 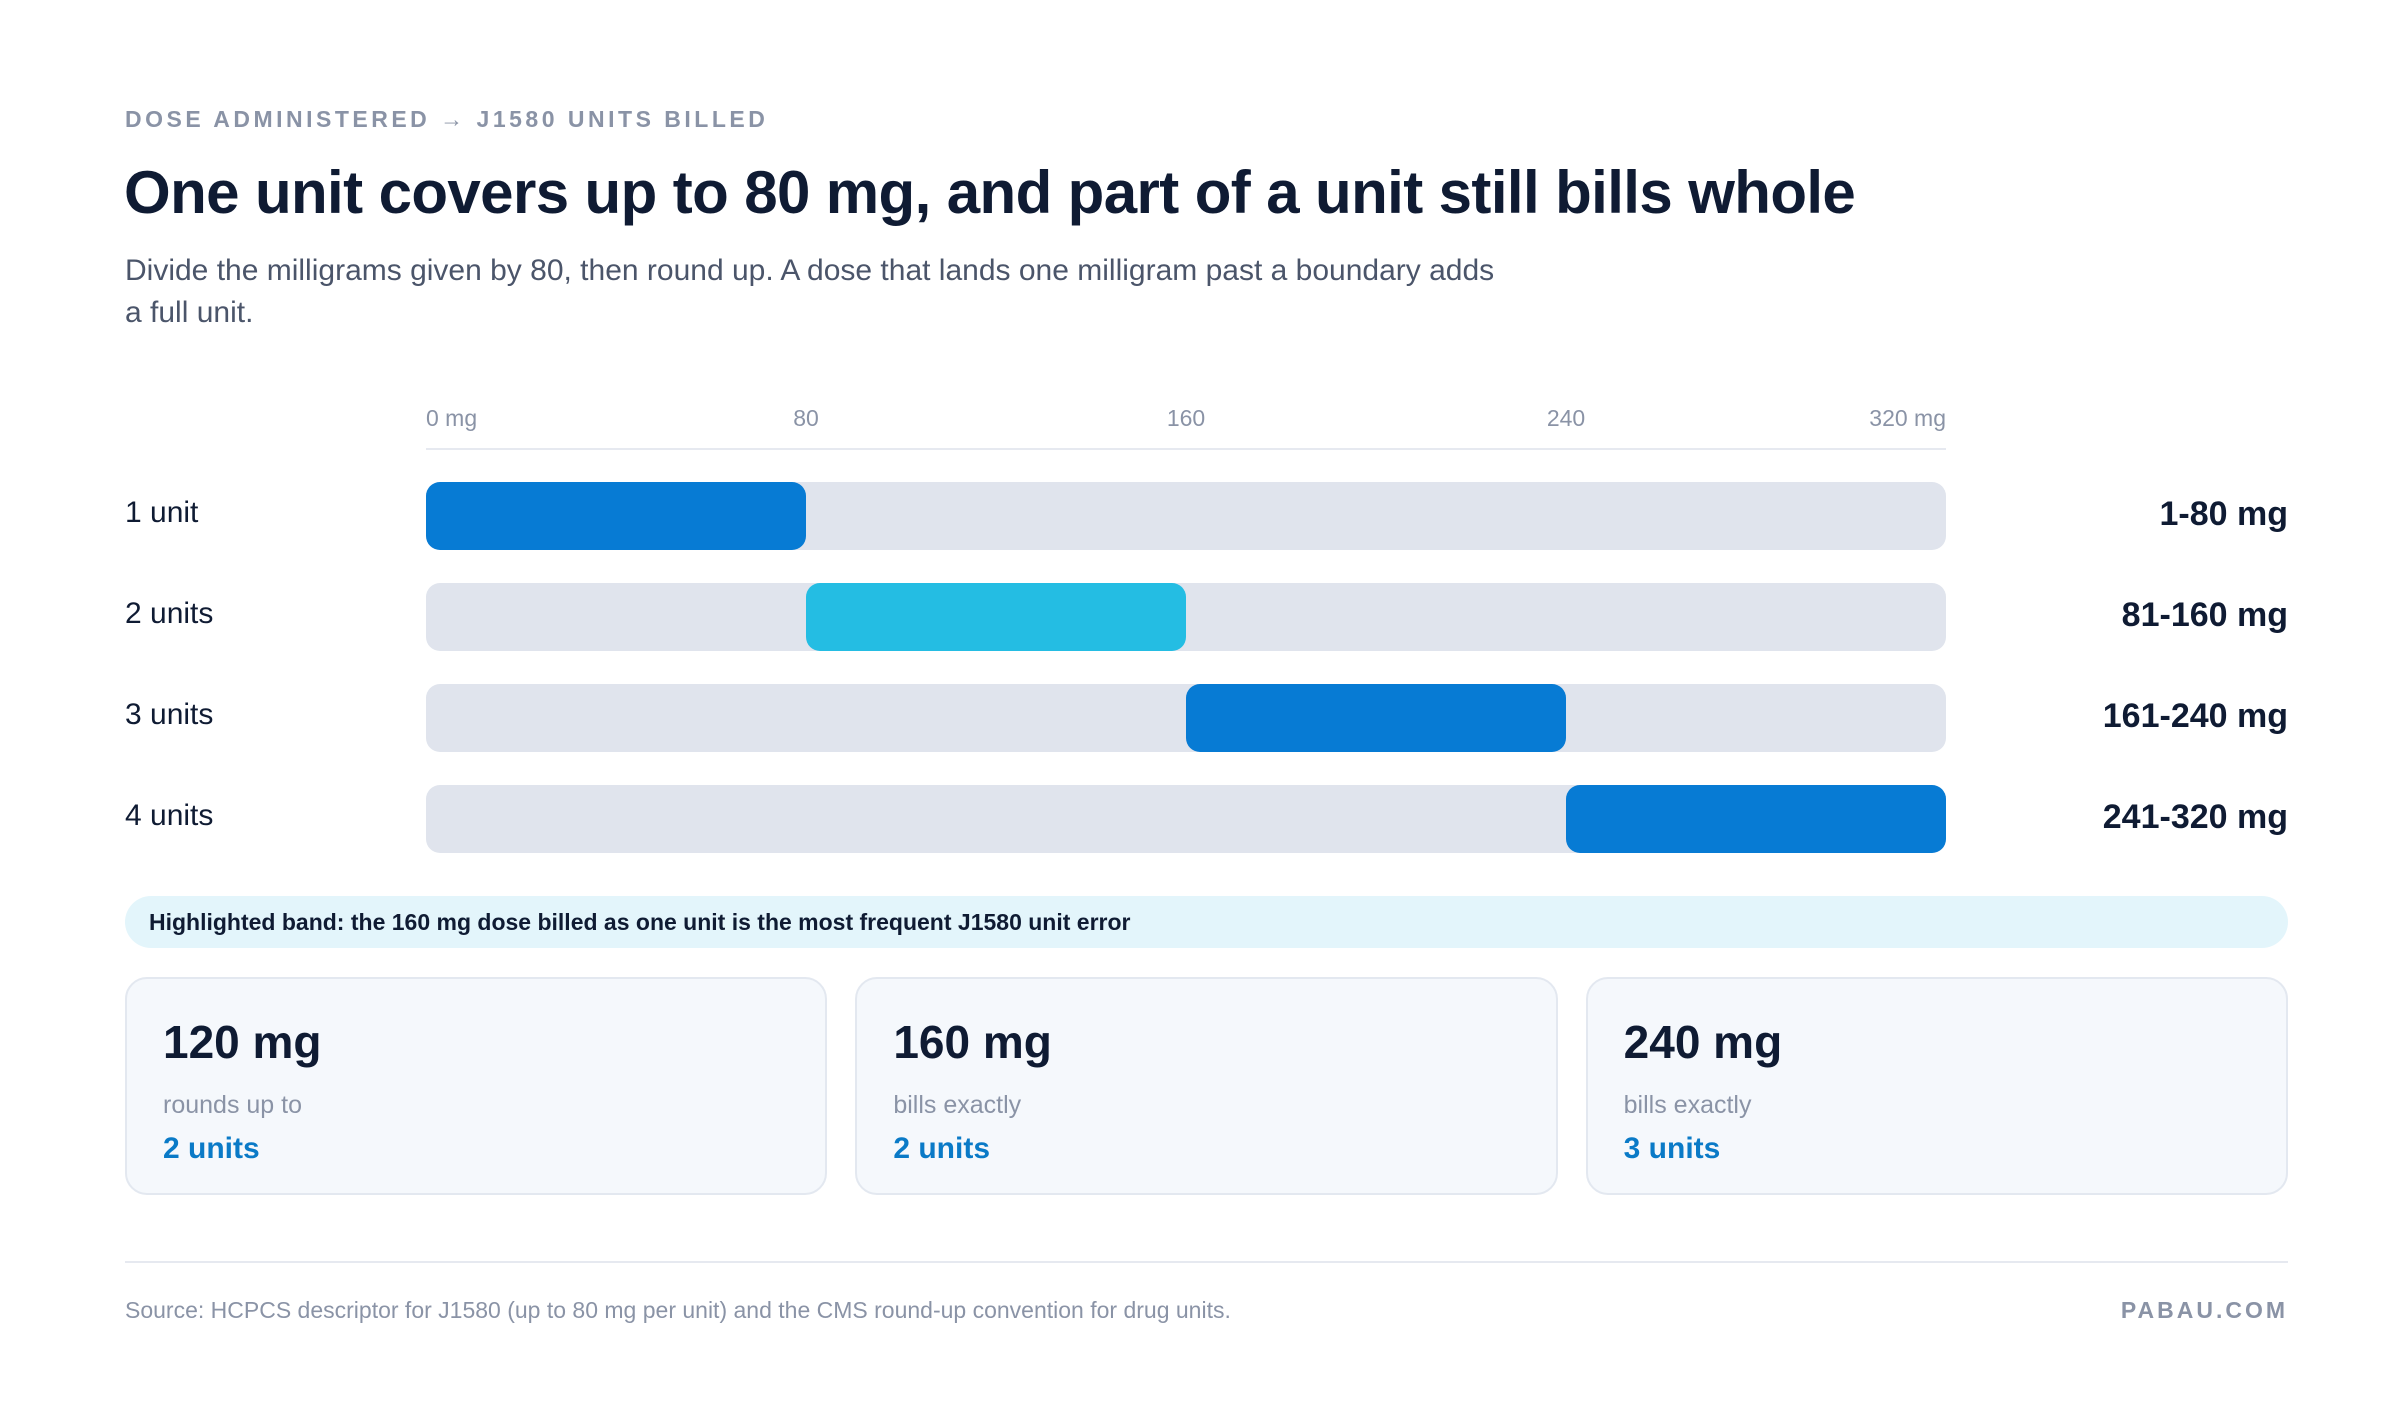 I want to click on example-card: 120 mg rounds up to 2 units, so click(x=476, y=1086).